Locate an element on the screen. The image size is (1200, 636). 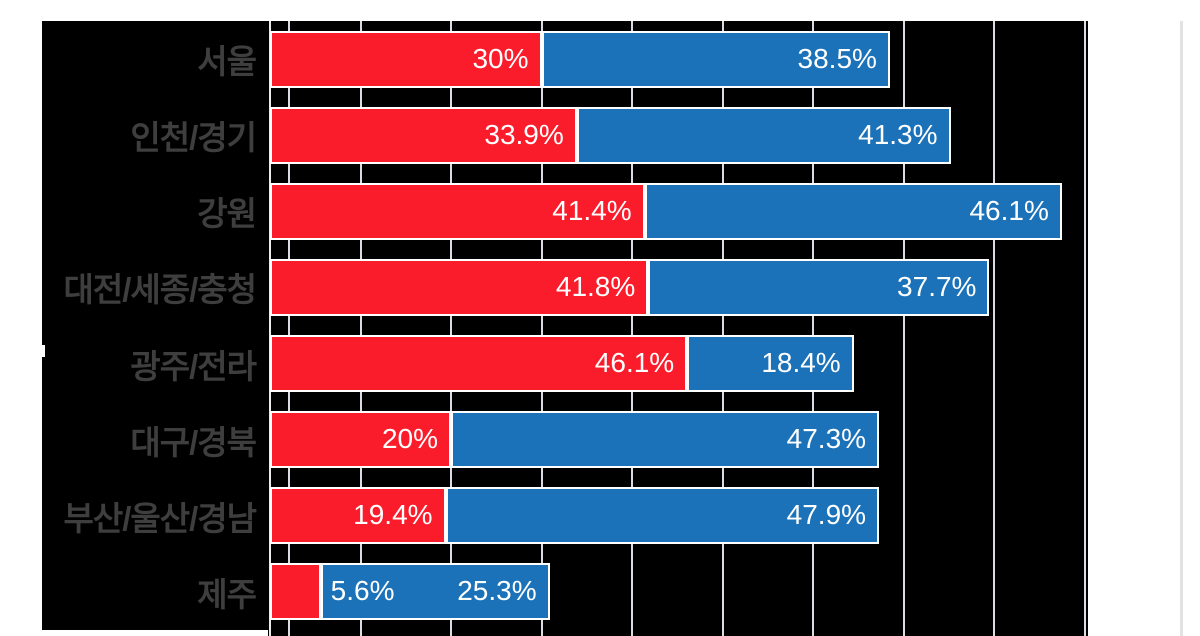
bar-value-label: 41.4% is located at coordinates (592, 210).